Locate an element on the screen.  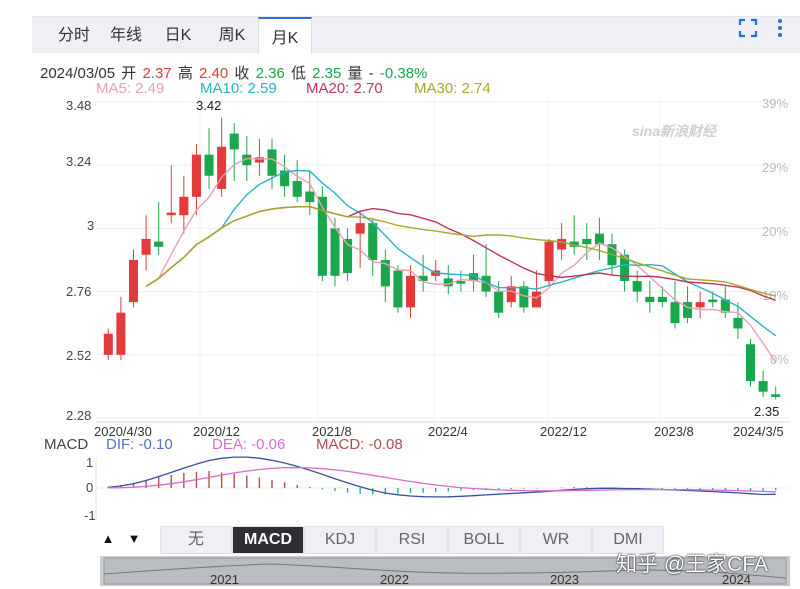
indicator-tab-macd: MACD is located at coordinates (268, 540).